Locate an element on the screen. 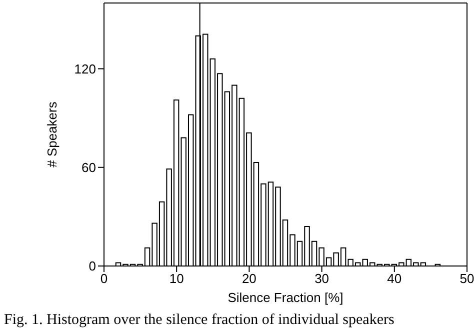 The width and height of the screenshot is (474, 336). y-tick-label: 0 is located at coordinates (92, 266).